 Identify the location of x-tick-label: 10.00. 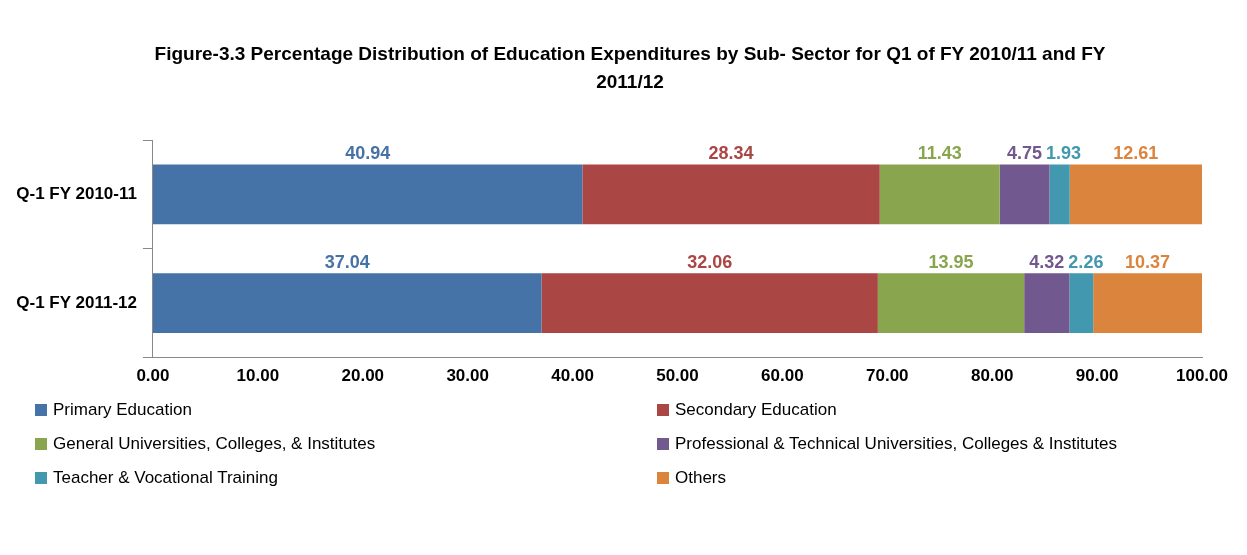
(258, 376).